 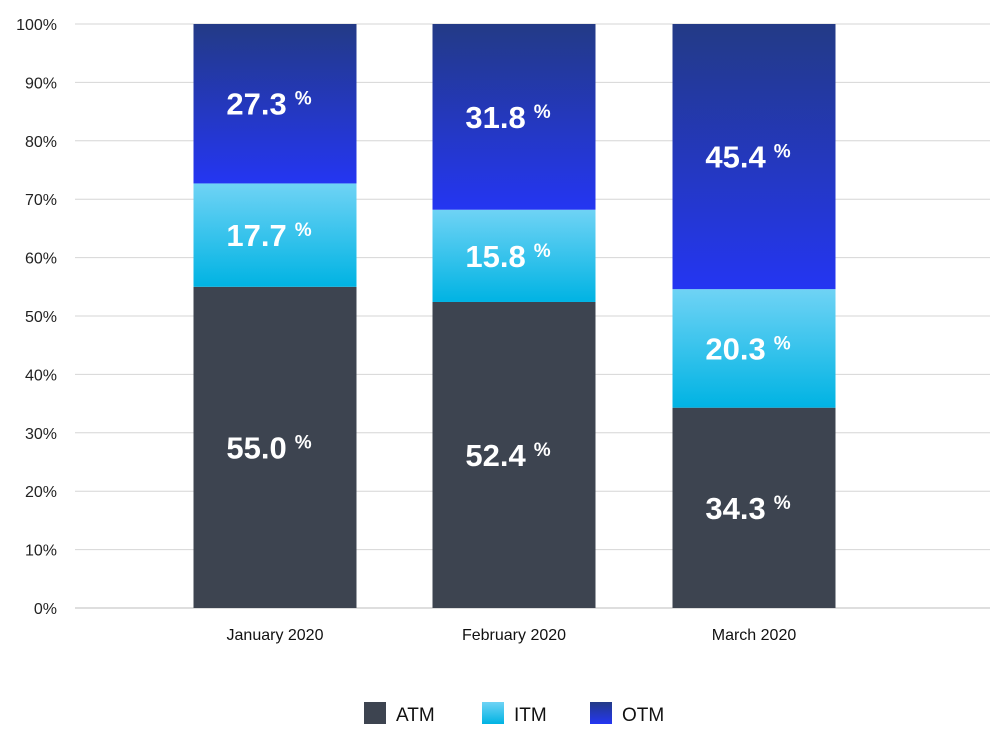 What do you see at coordinates (747, 157) in the screenshot?
I see `data-label: 45.4%` at bounding box center [747, 157].